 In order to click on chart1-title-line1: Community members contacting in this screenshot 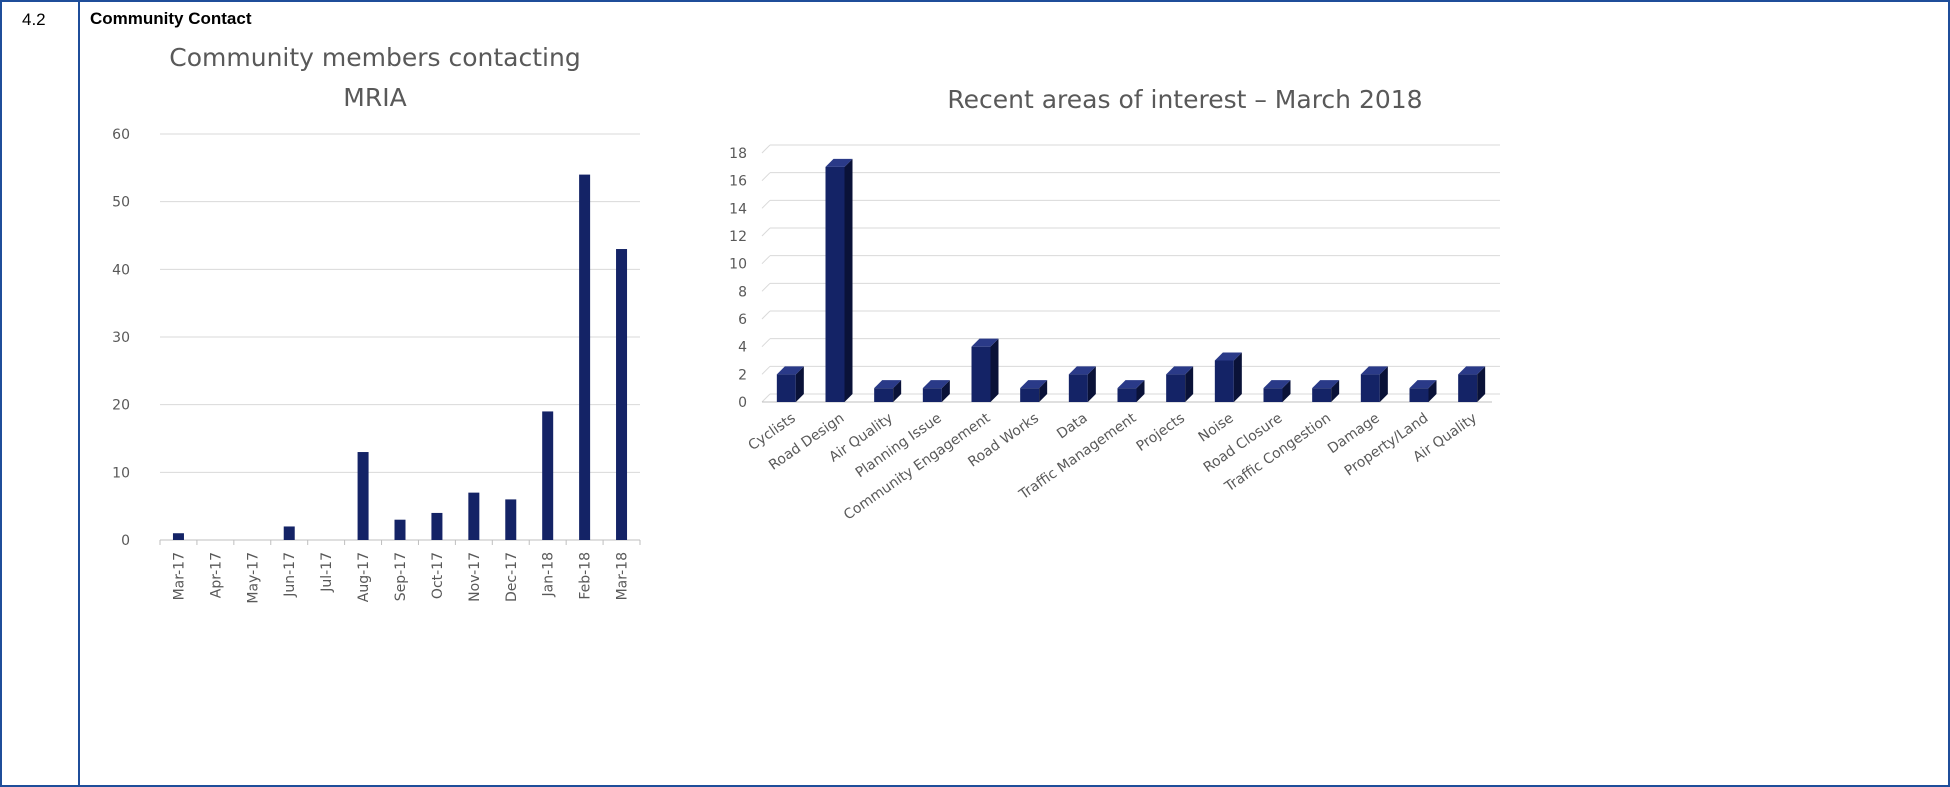, I will do `click(374, 57)`.